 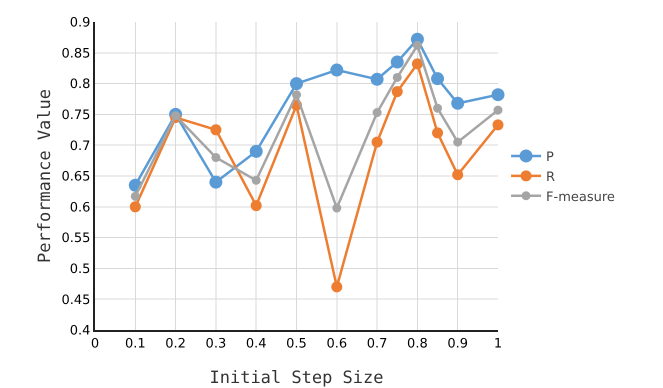 What do you see at coordinates (80, 269) in the screenshot?
I see `y-tick-label: 0.5` at bounding box center [80, 269].